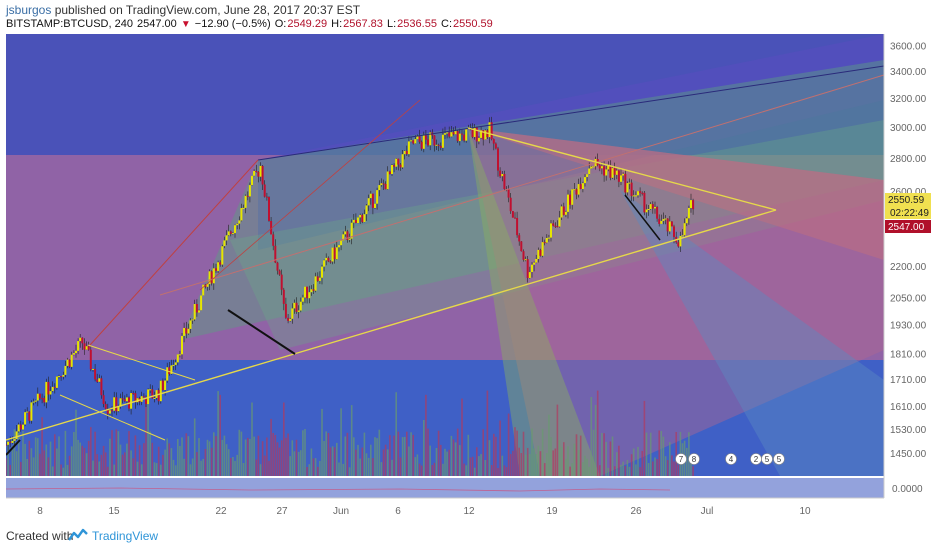  What do you see at coordinates (469, 511) in the screenshot?
I see `time-tick-label: 12` at bounding box center [469, 511].